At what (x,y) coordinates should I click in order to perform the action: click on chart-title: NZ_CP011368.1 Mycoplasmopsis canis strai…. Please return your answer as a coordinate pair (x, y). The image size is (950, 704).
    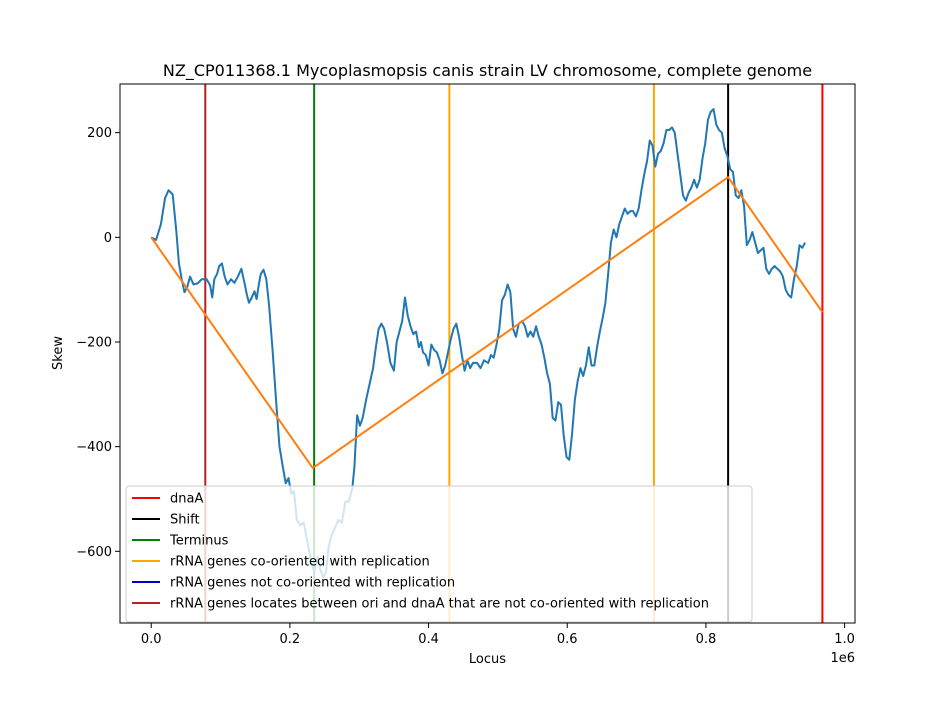
    Looking at the image, I should click on (487, 71).